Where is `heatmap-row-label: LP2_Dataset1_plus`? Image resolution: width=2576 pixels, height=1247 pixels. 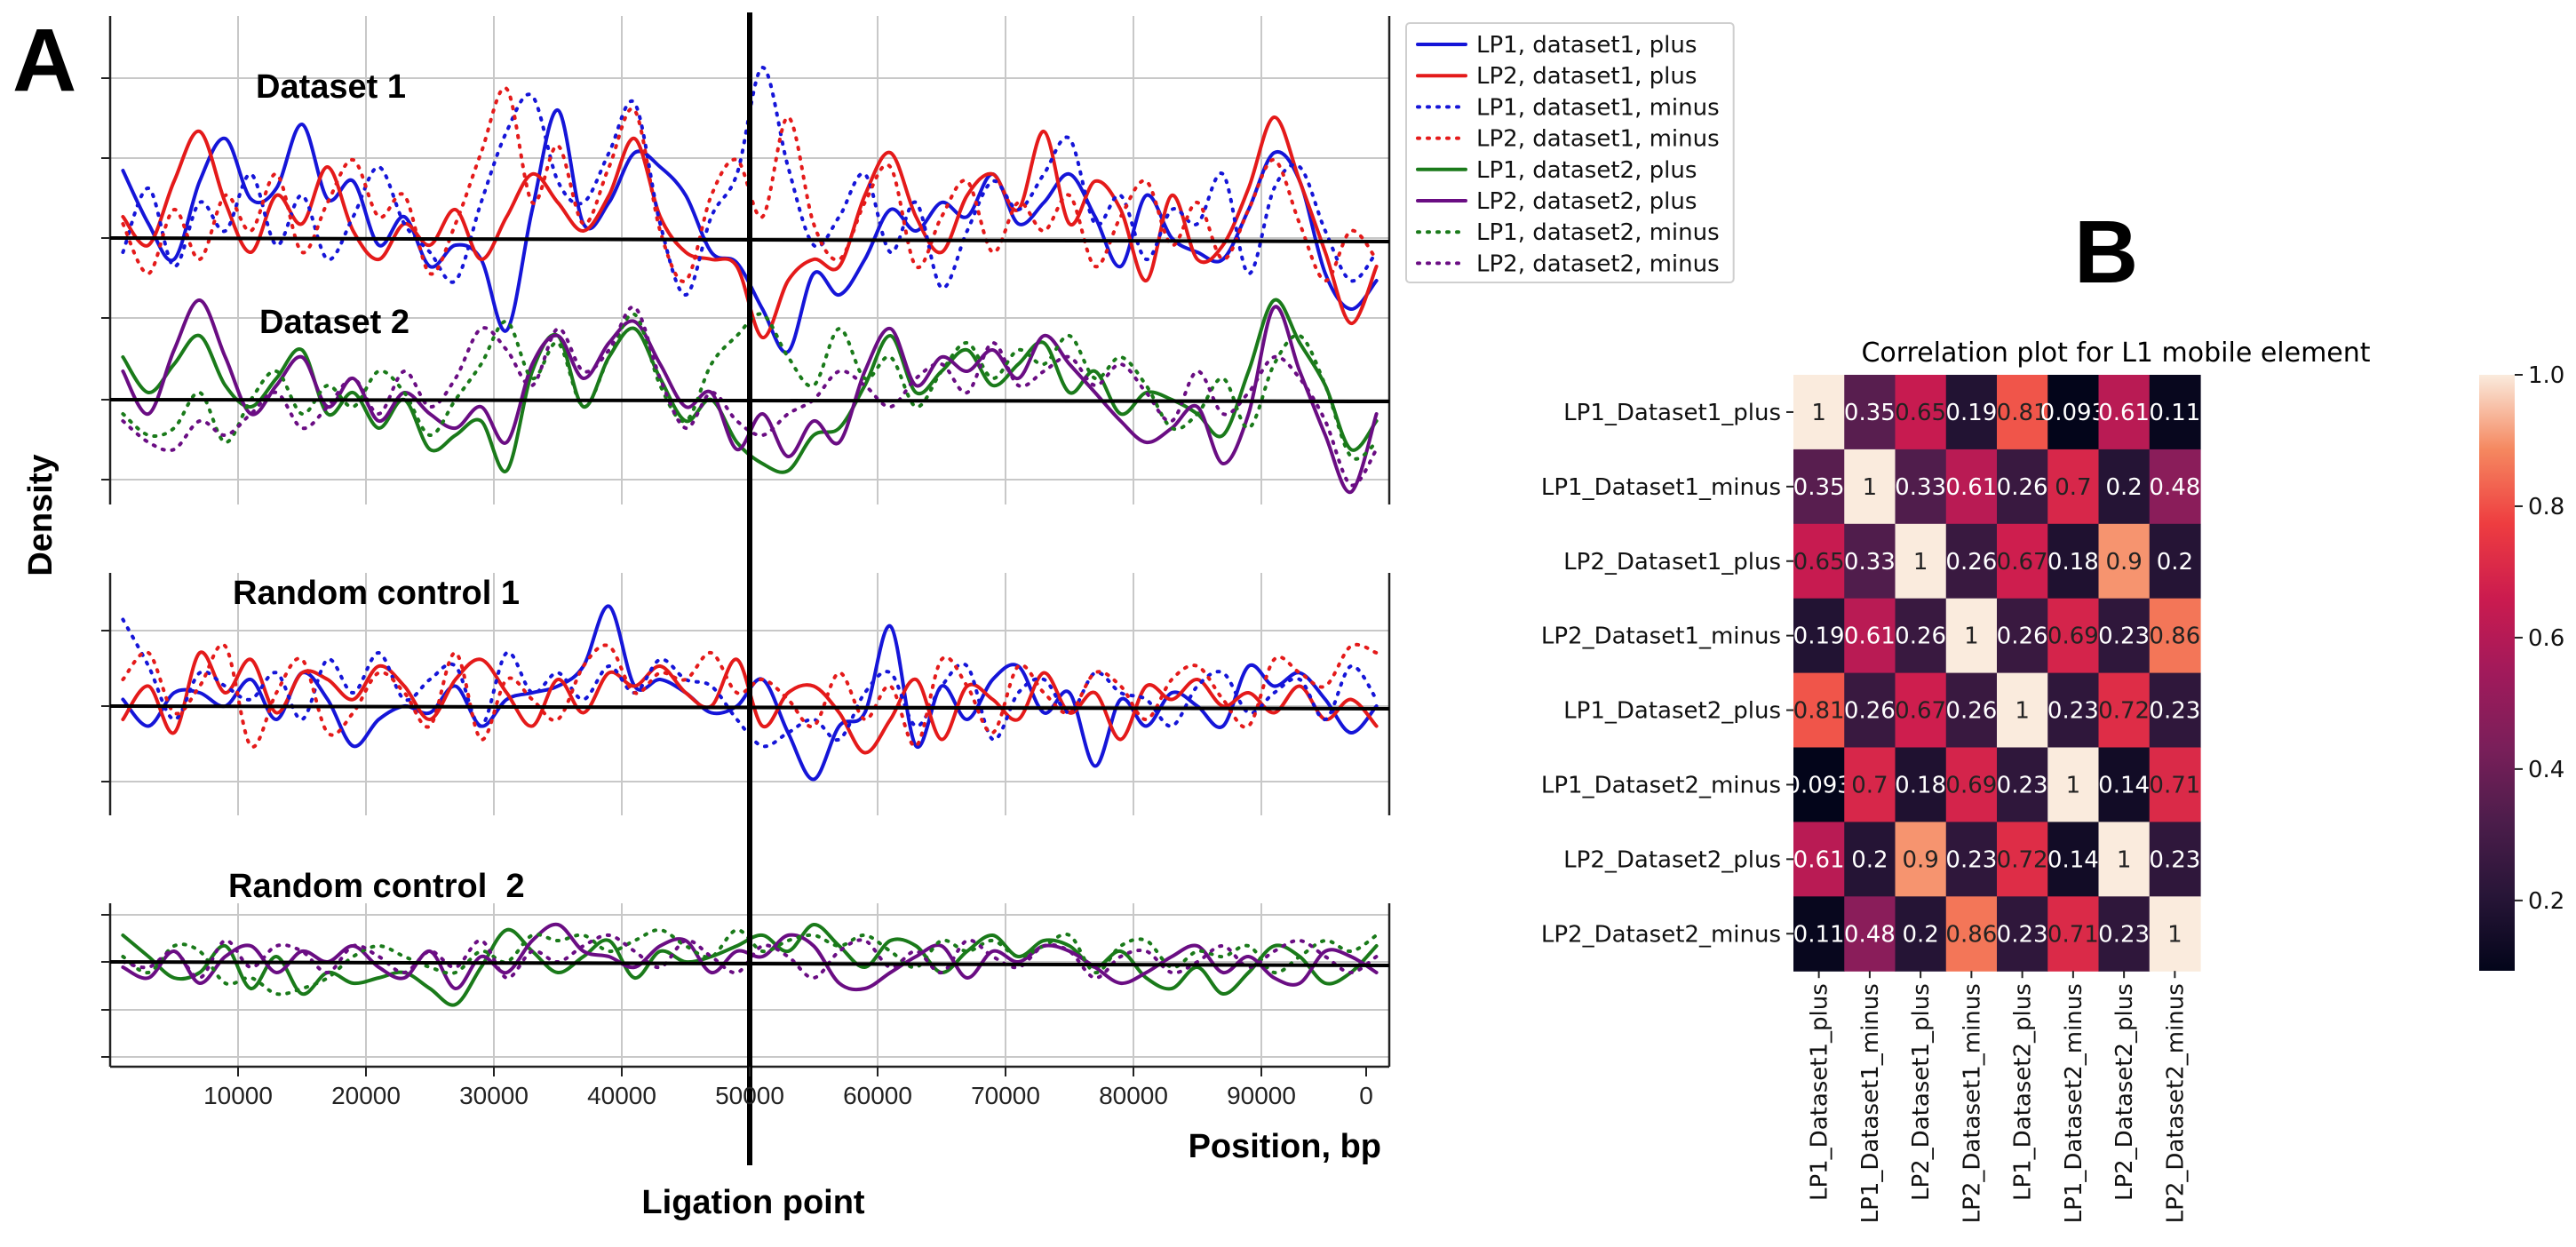 heatmap-row-label: LP2_Dataset1_plus is located at coordinates (1672, 562).